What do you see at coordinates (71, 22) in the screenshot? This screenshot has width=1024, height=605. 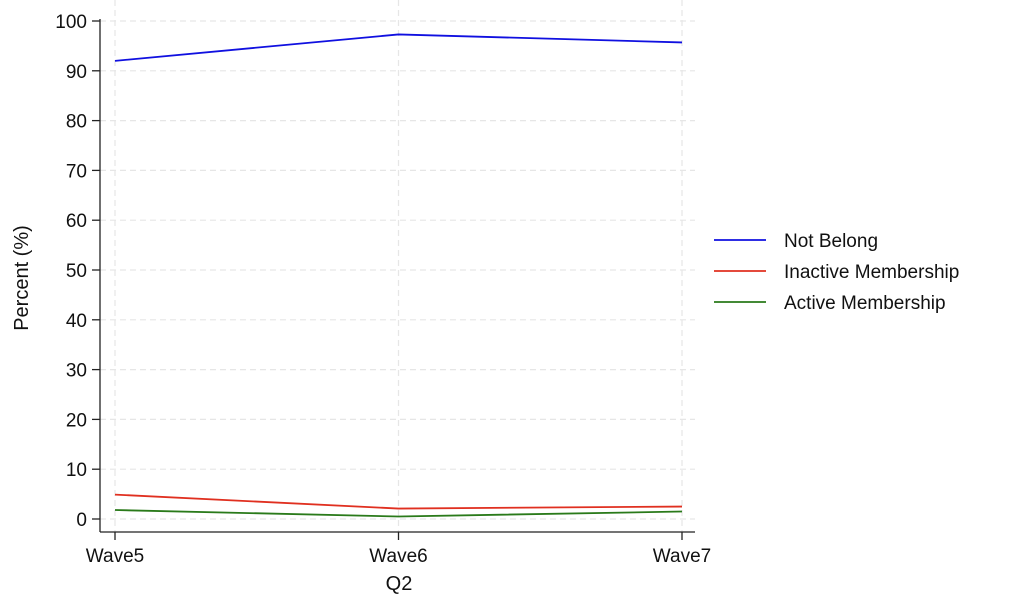 I see `y-tick-label: 100` at bounding box center [71, 22].